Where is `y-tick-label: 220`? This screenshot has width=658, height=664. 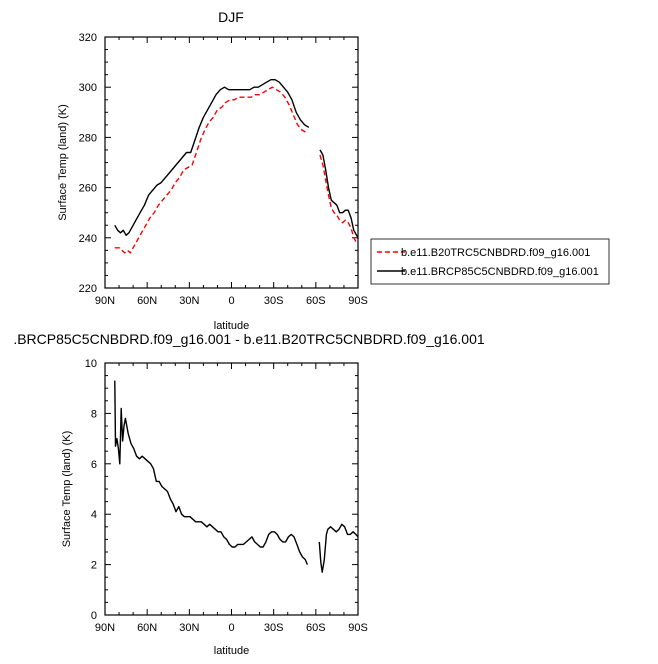 y-tick-label: 220 is located at coordinates (88, 289).